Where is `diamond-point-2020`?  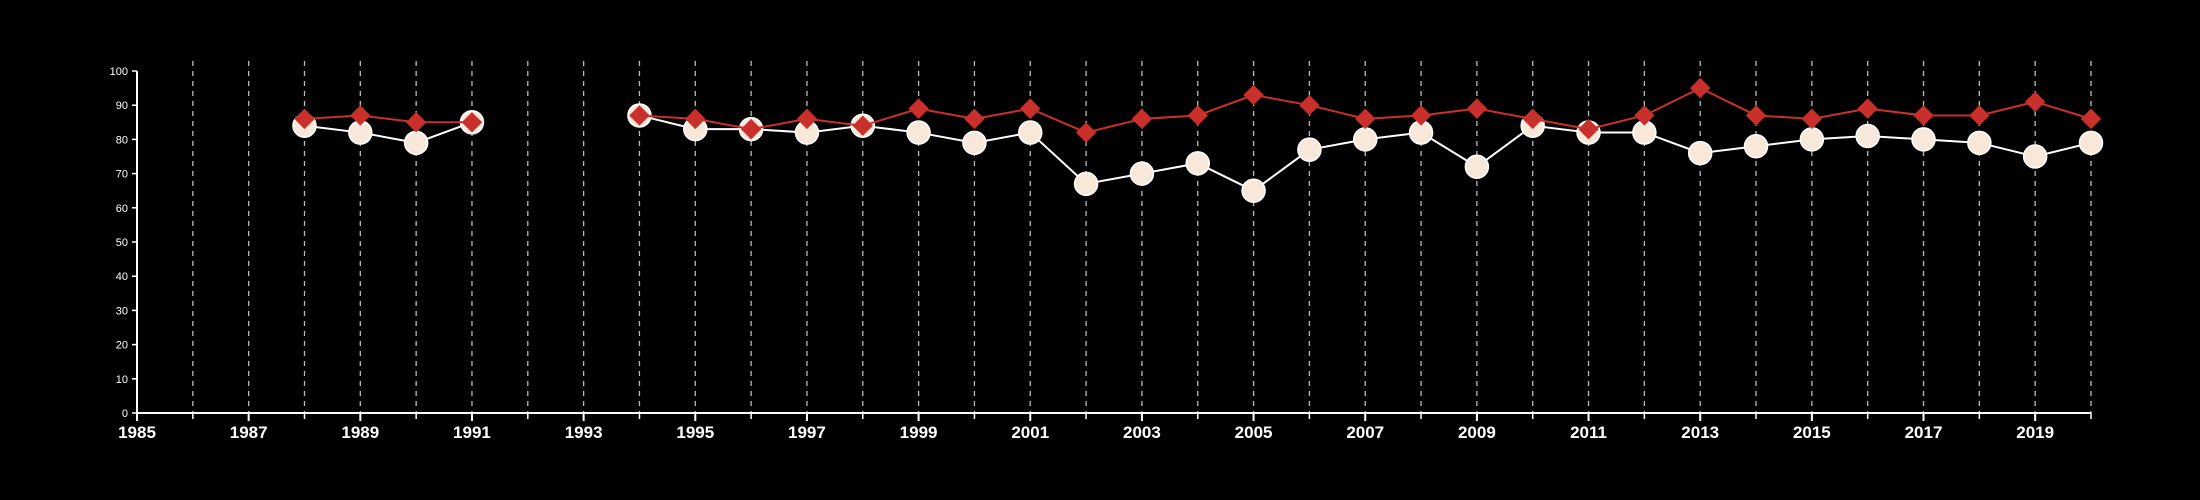
diamond-point-2020 is located at coordinates (2091, 119).